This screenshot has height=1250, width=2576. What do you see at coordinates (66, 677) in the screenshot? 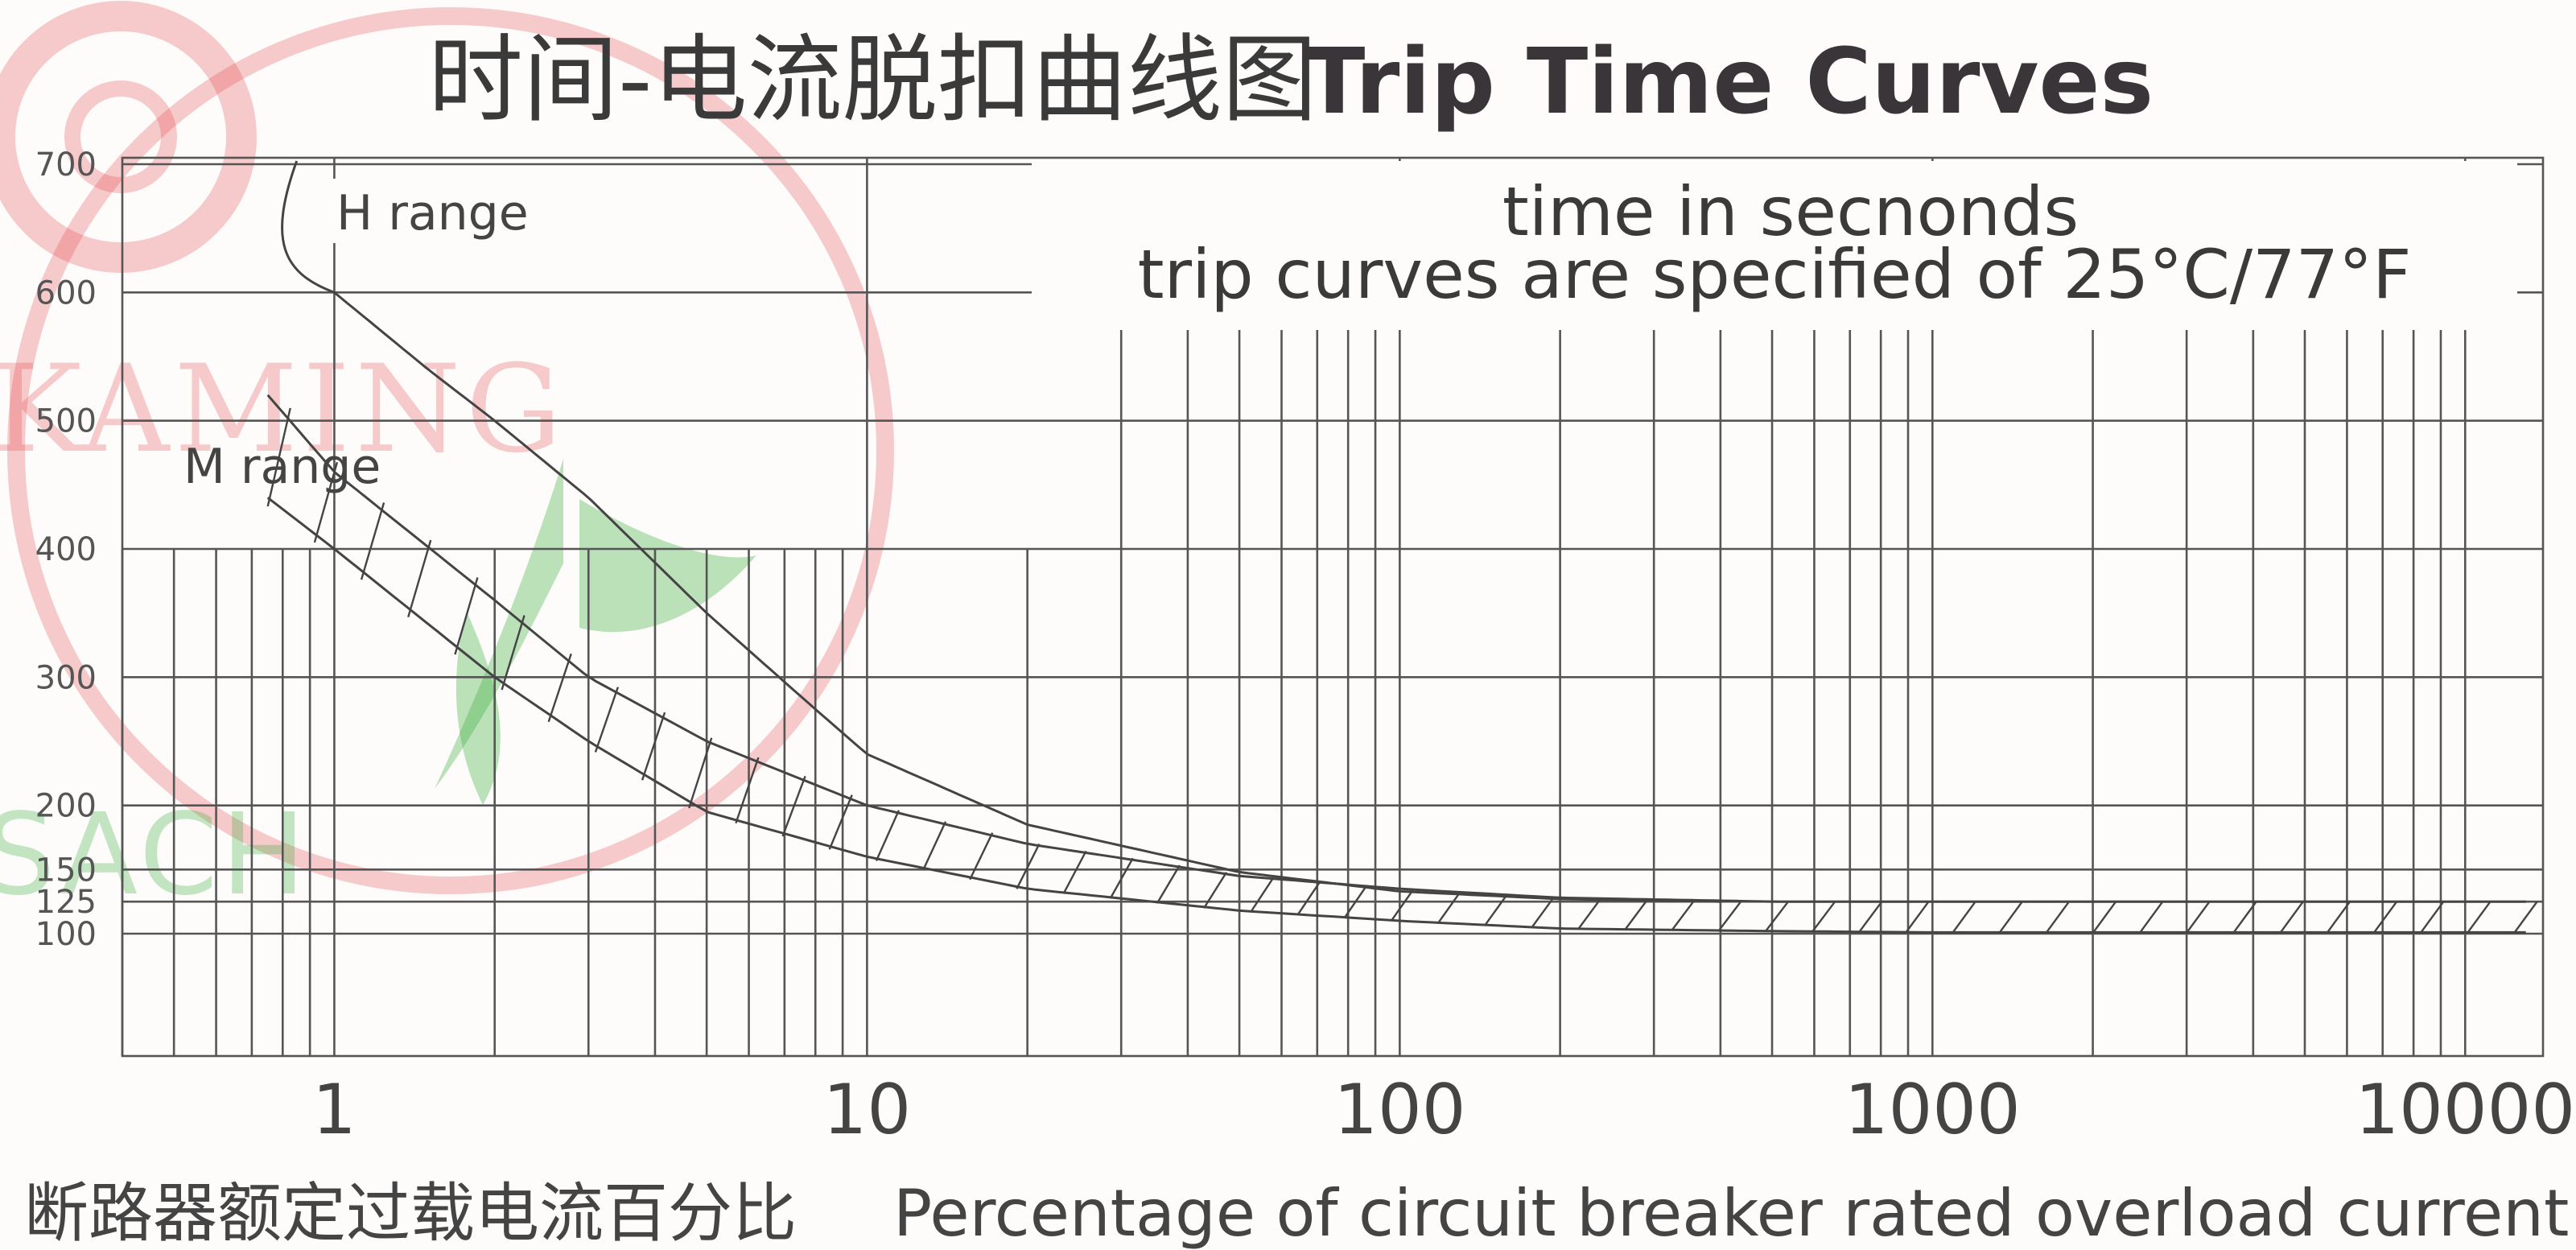
I see `y-tick-label: 300` at bounding box center [66, 677].